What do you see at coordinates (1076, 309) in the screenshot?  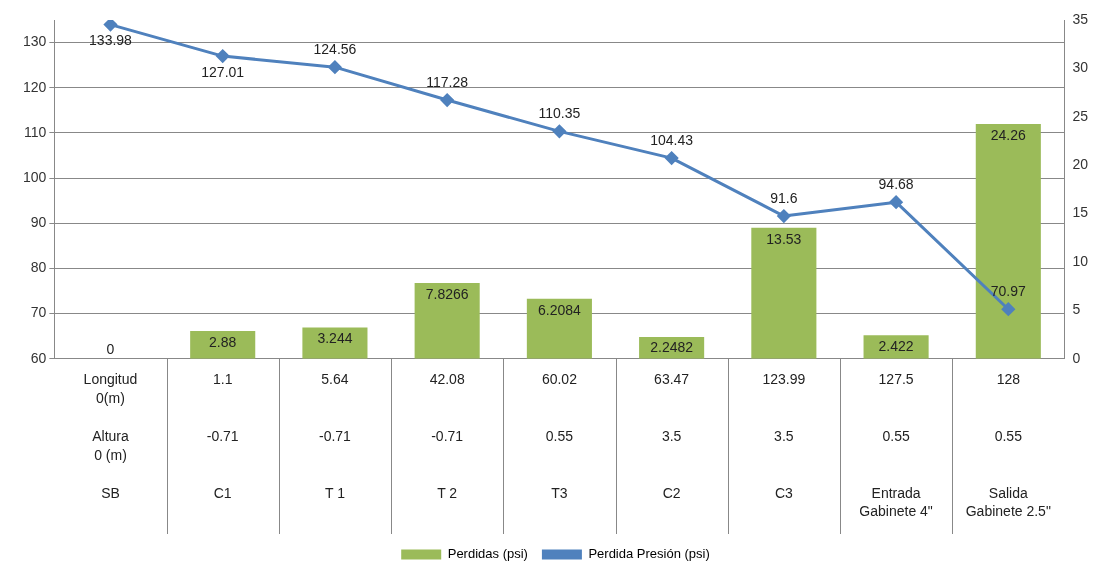 I see `y2-tick-label: 5` at bounding box center [1076, 309].